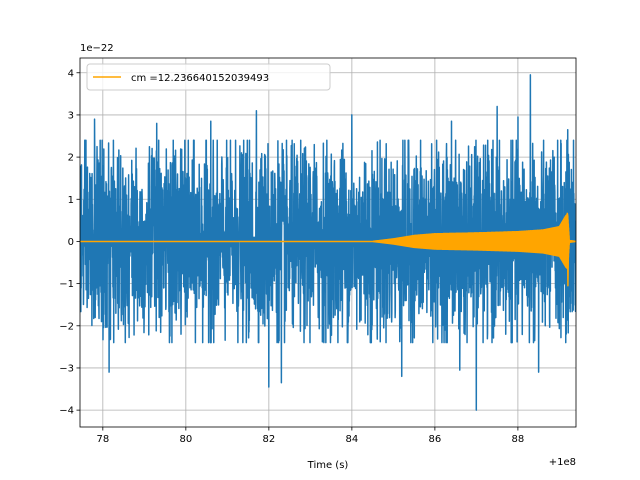 Image resolution: width=640 pixels, height=480 pixels. Describe the element at coordinates (66, 368) in the screenshot. I see `y-tick-label: −3` at that location.